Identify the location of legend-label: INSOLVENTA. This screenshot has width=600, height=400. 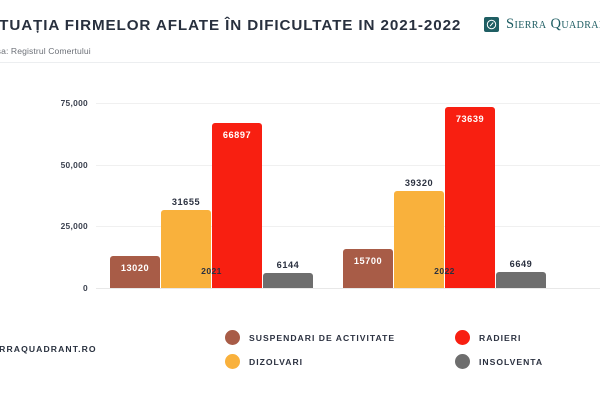
(511, 361).